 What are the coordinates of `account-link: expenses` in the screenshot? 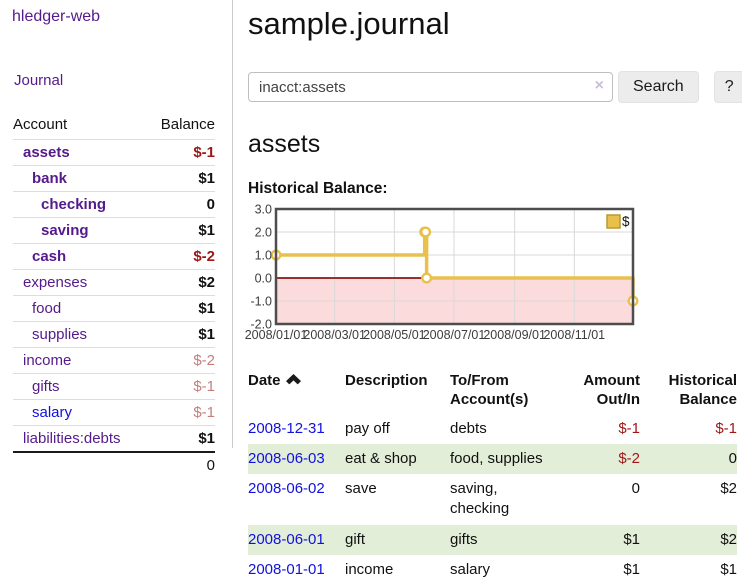 It's located at (55, 282).